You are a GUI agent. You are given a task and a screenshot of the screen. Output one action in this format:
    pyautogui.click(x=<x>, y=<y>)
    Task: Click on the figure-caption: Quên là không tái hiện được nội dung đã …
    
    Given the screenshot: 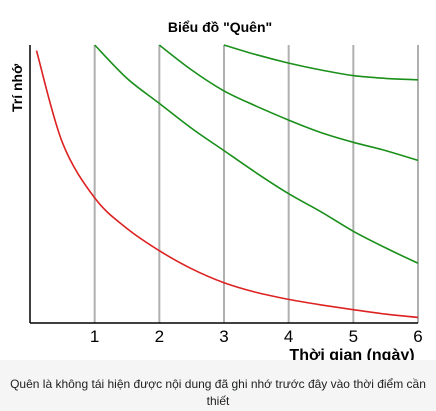 What is the action you would take?
    pyautogui.click(x=218, y=392)
    